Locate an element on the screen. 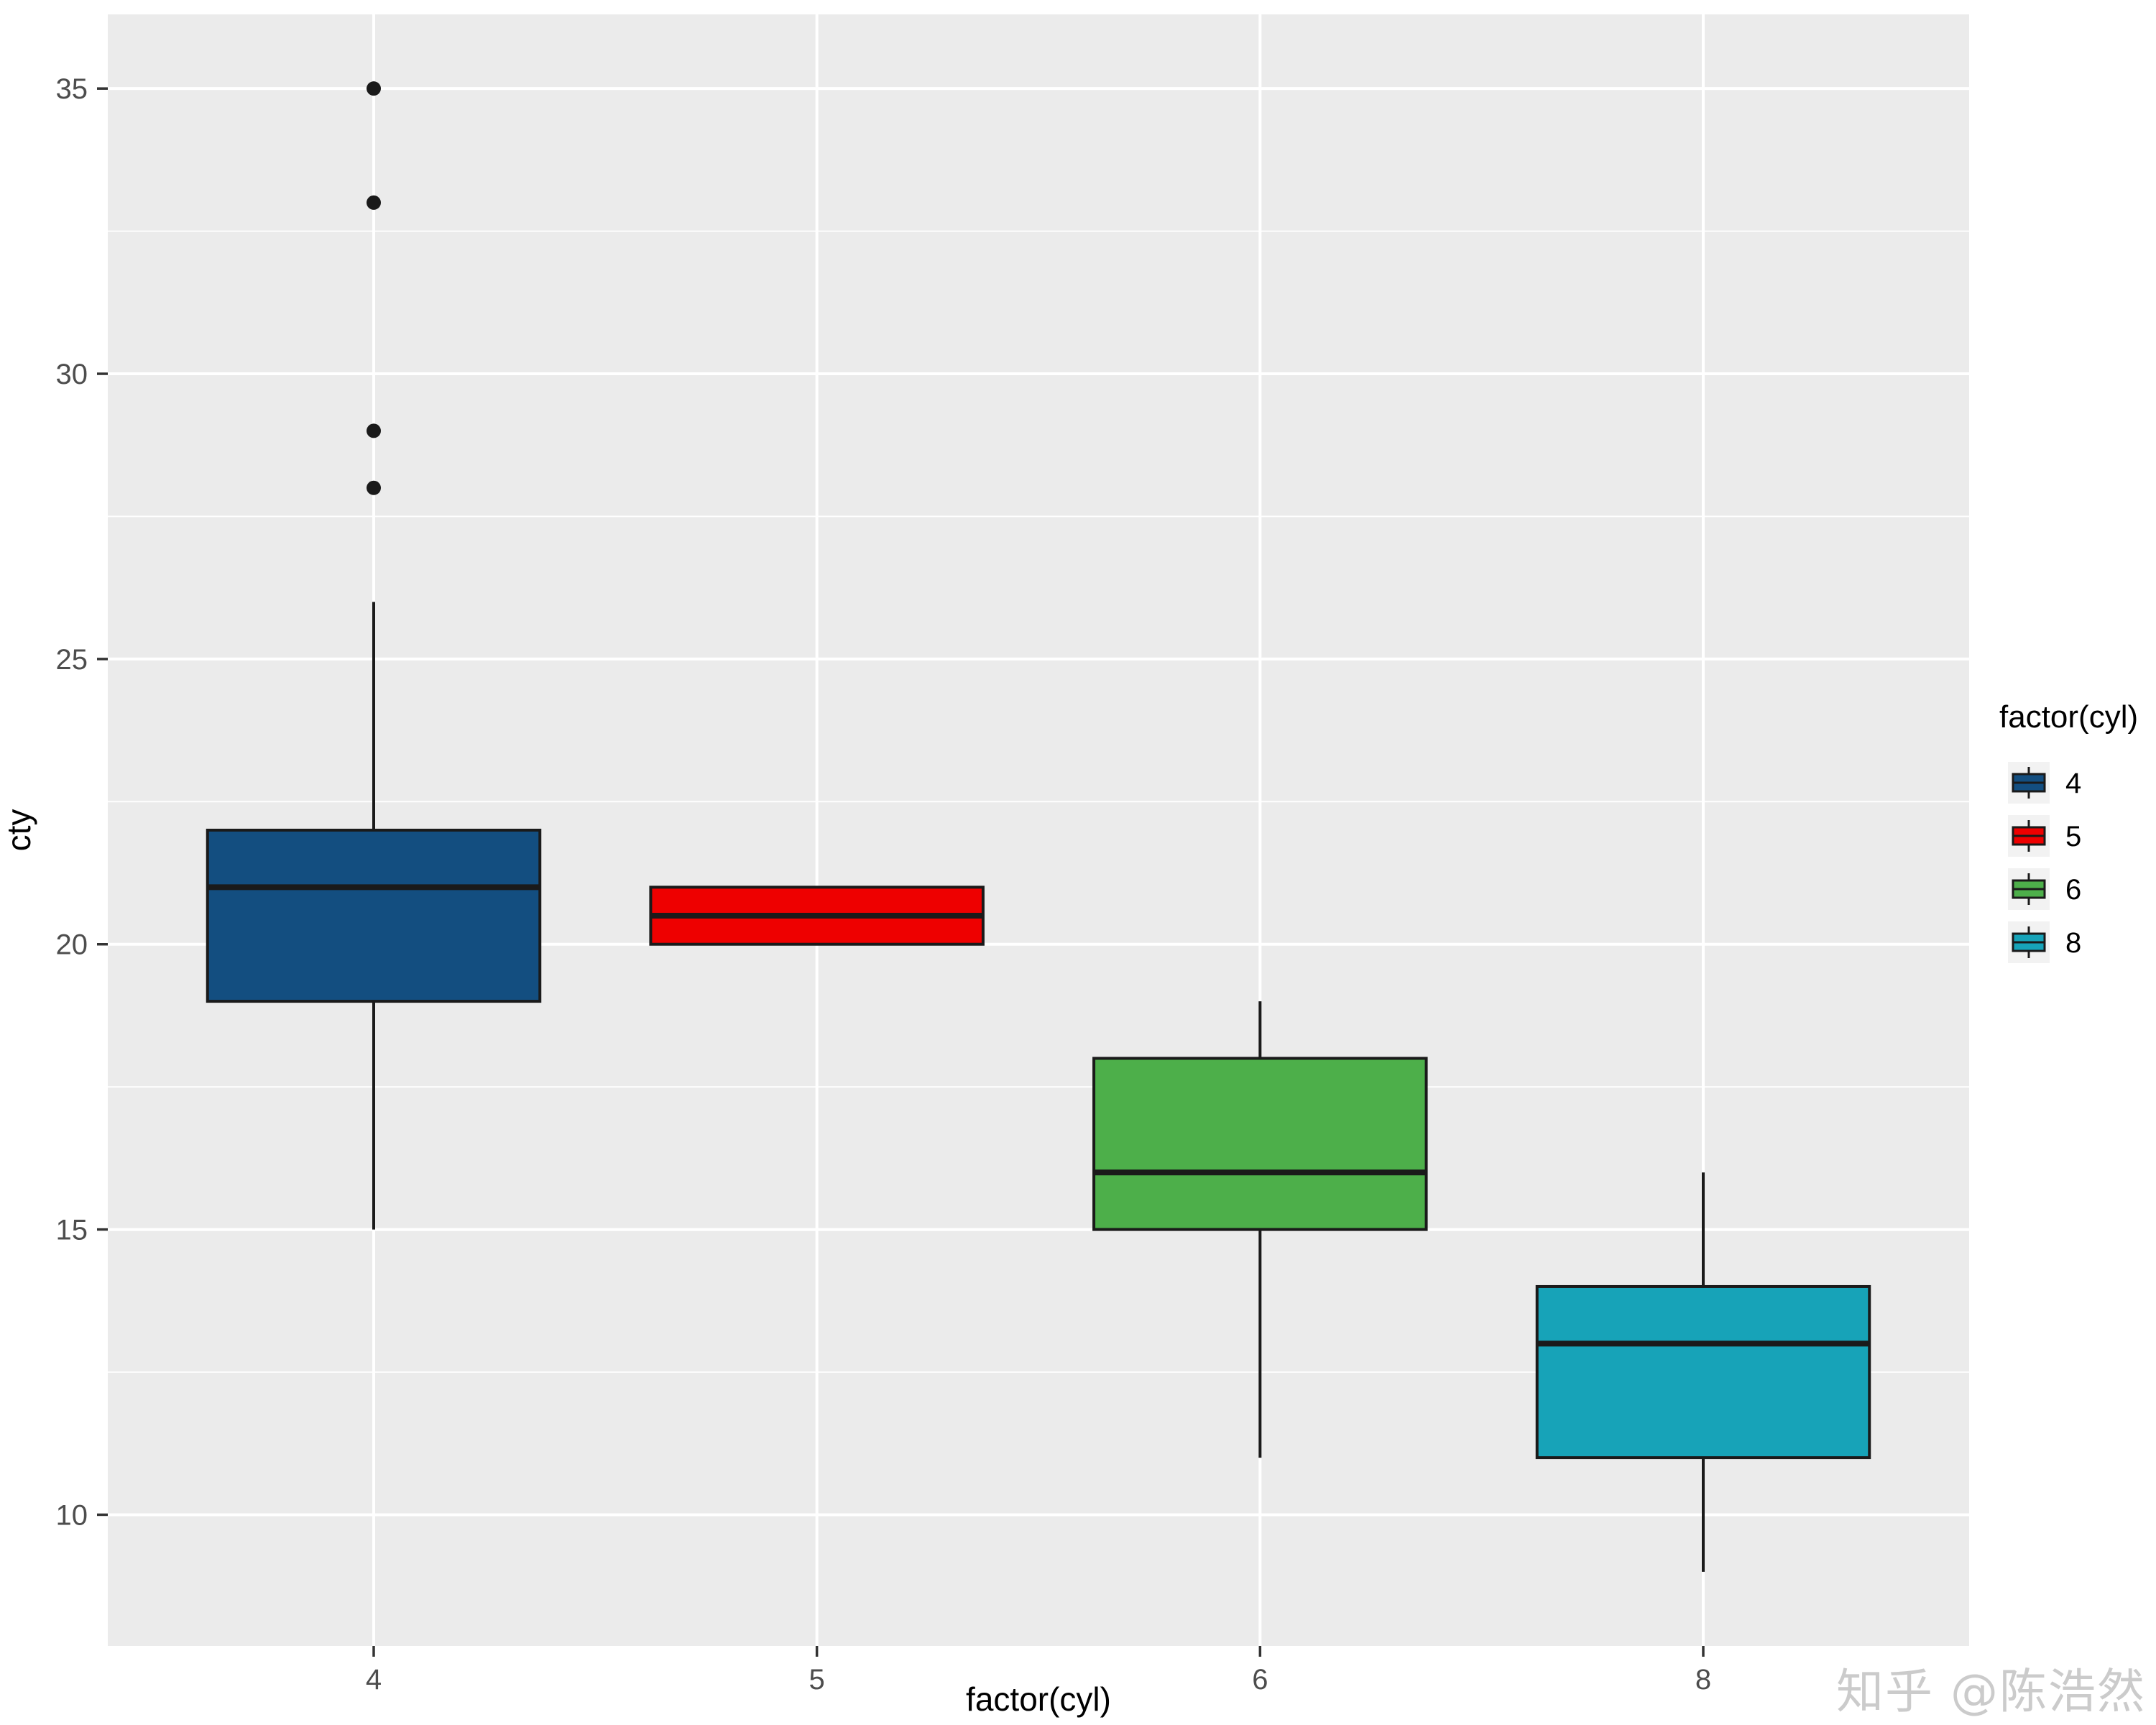  y-axis: 10 15 20 25 30 35 is located at coordinates (82, 802).